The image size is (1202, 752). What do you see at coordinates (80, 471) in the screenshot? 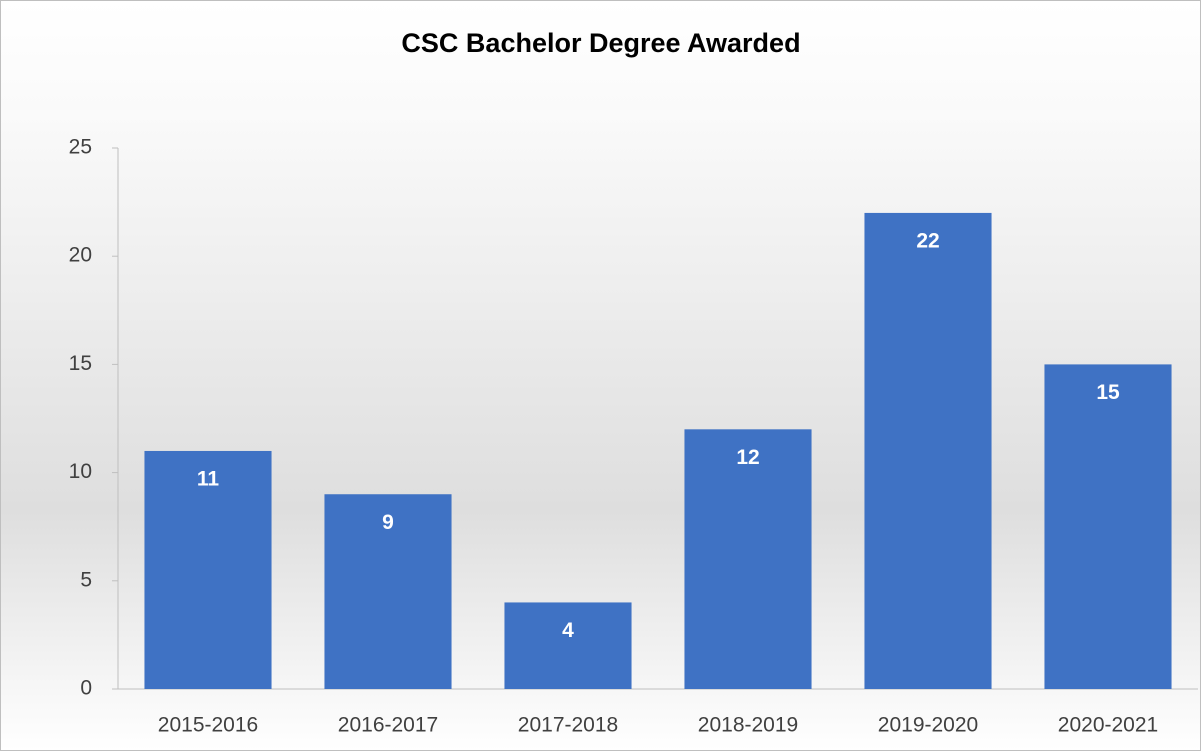
I see `y-tick-label: 10` at bounding box center [80, 471].